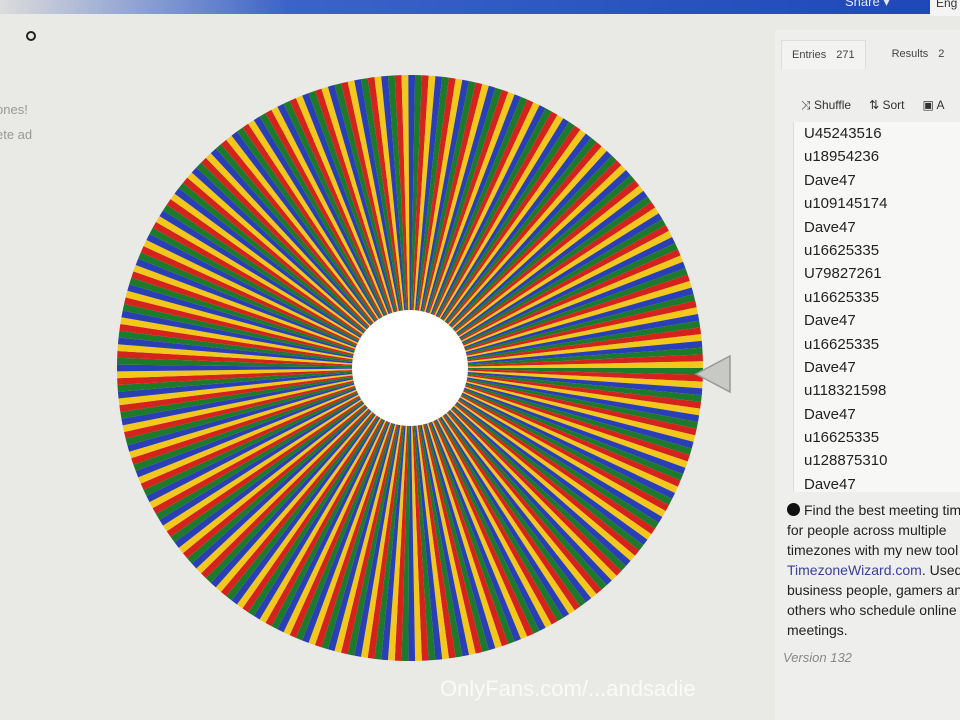 The height and width of the screenshot is (720, 960). I want to click on tab-results: Results 2, so click(918, 54).